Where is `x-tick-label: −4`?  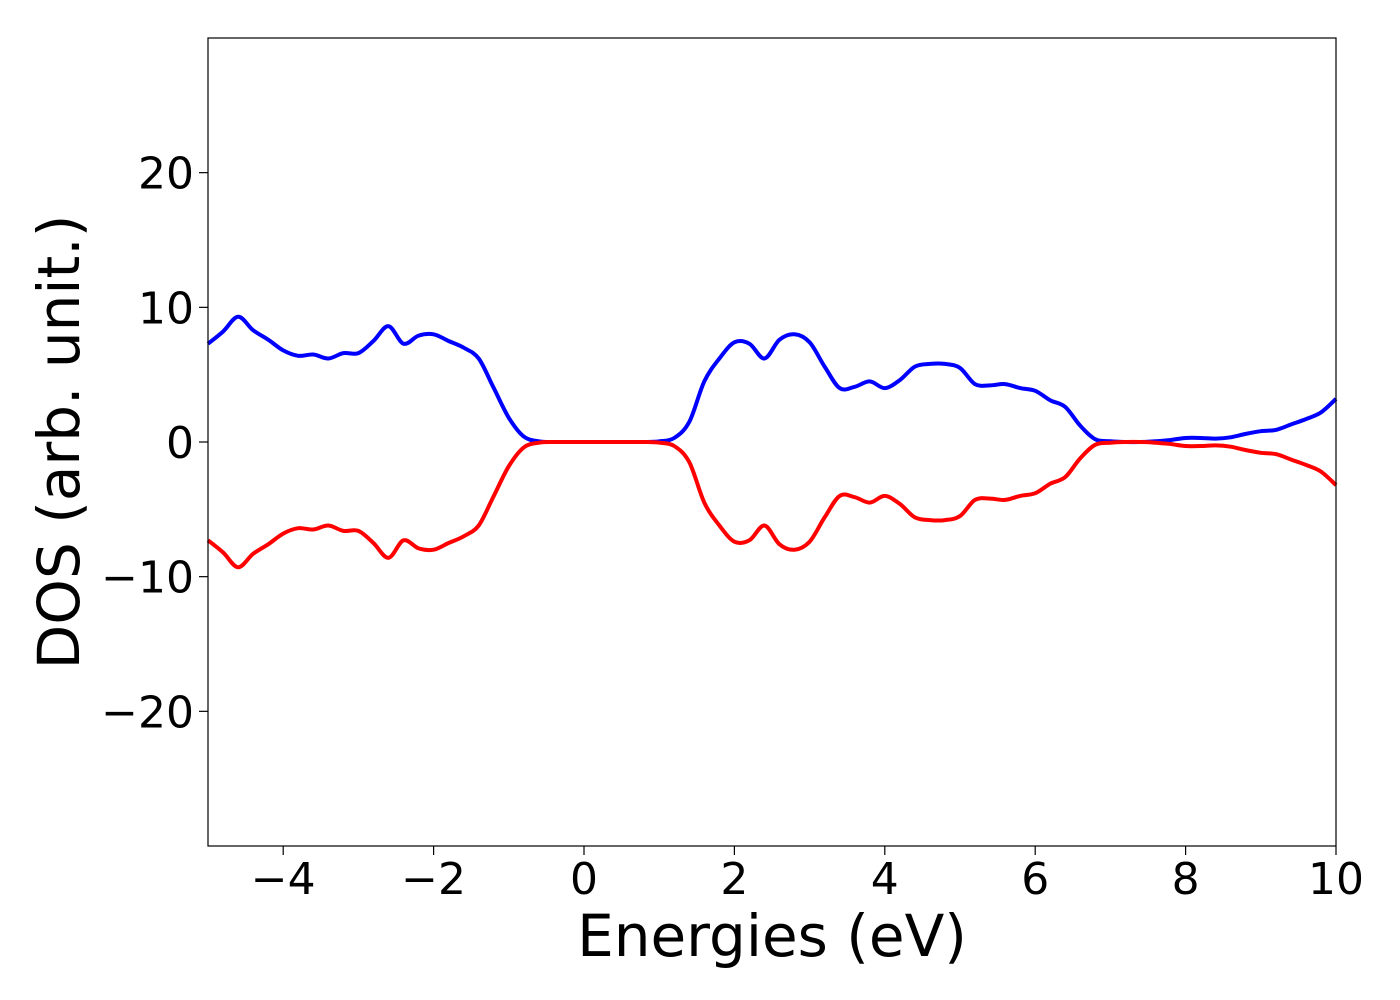
x-tick-label: −4 is located at coordinates (283, 879).